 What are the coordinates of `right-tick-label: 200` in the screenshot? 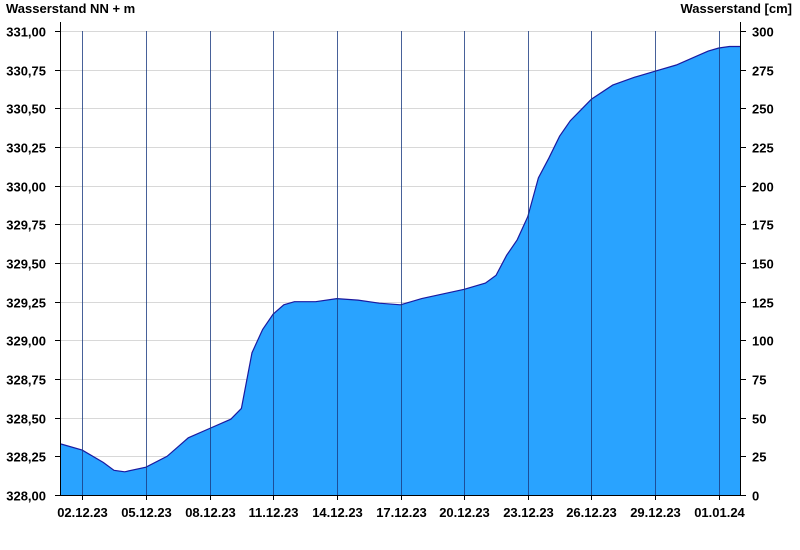 It's located at (763, 187).